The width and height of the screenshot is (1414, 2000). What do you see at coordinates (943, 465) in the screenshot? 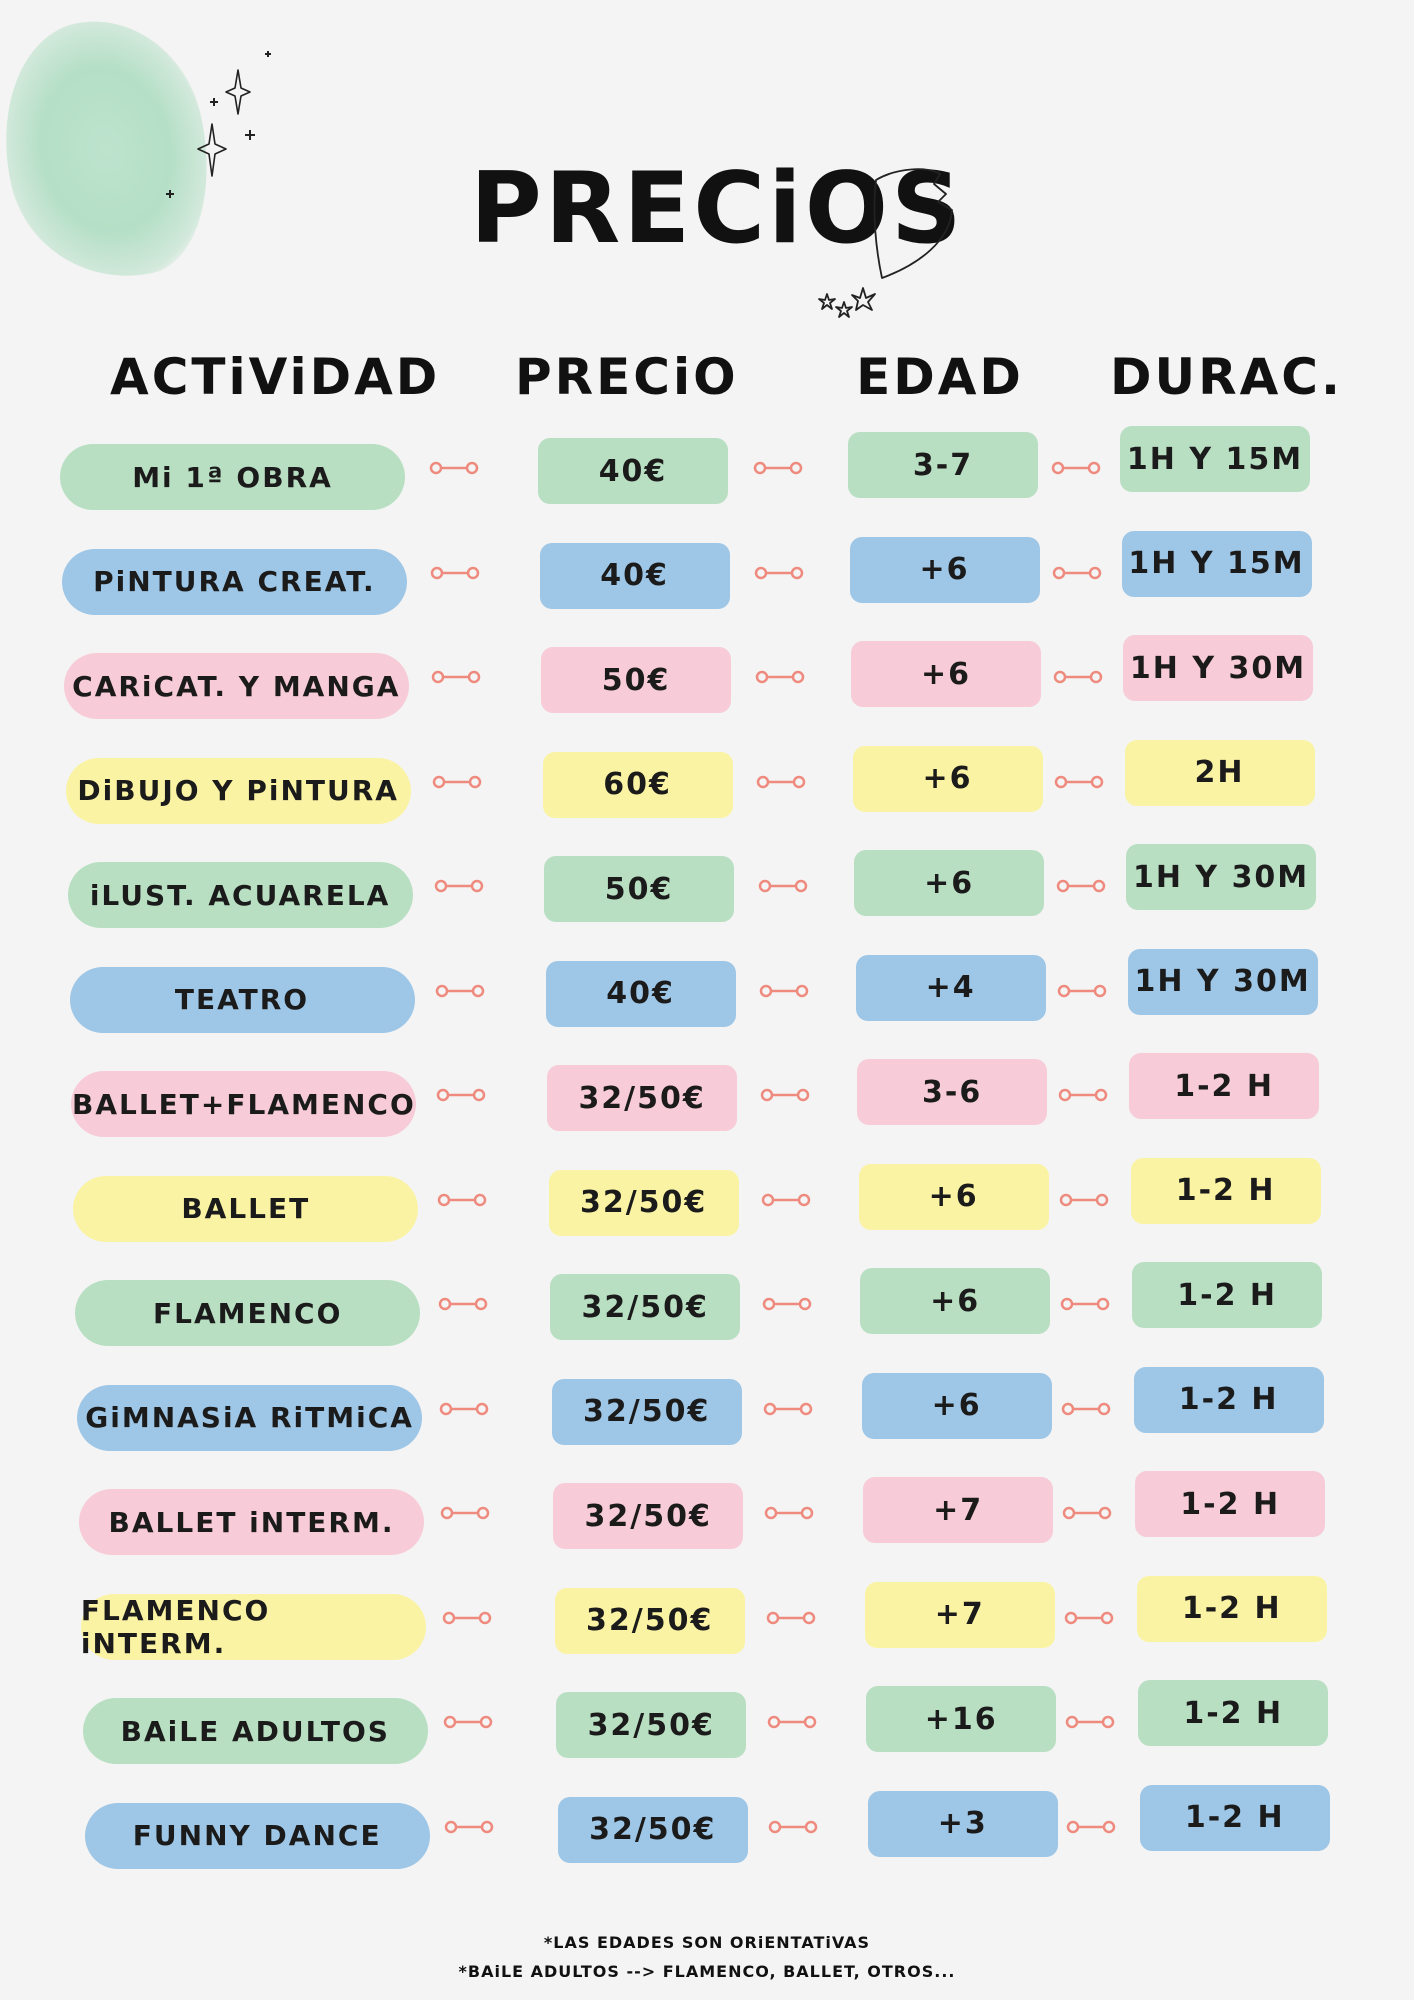
I see `edad-value: 3-7` at bounding box center [943, 465].